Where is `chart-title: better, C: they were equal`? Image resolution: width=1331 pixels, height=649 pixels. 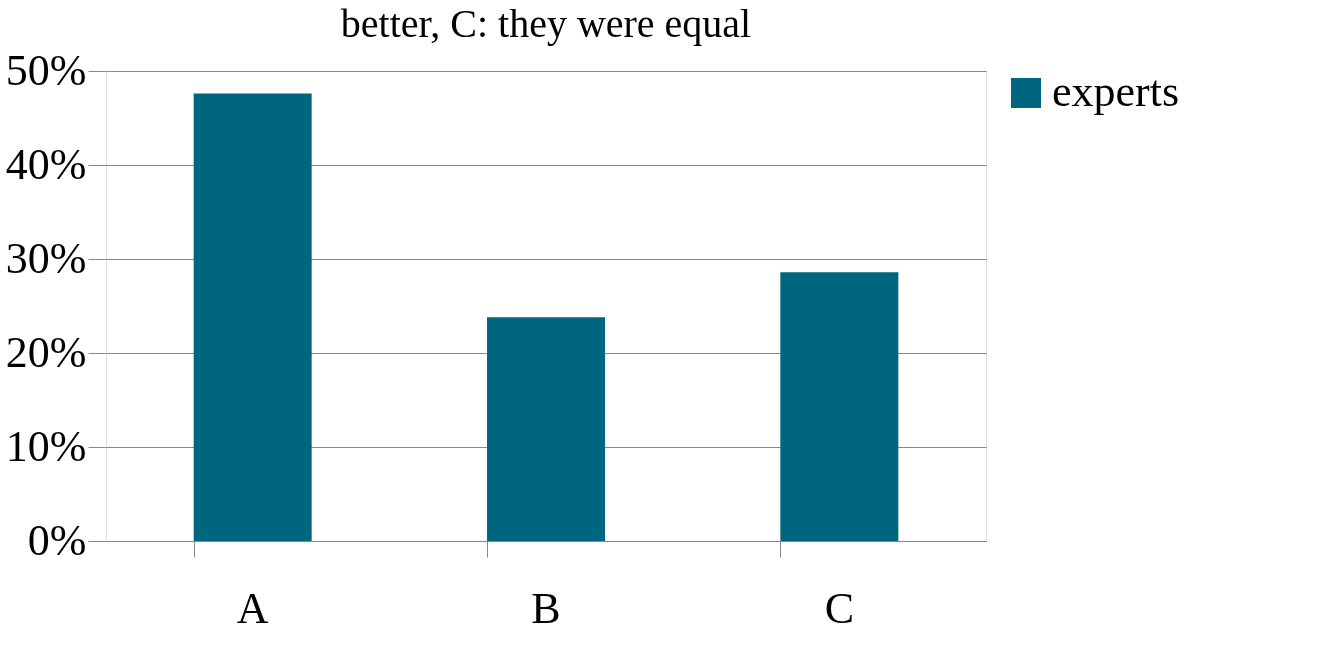
chart-title: better, C: they were equal is located at coordinates (546, 23).